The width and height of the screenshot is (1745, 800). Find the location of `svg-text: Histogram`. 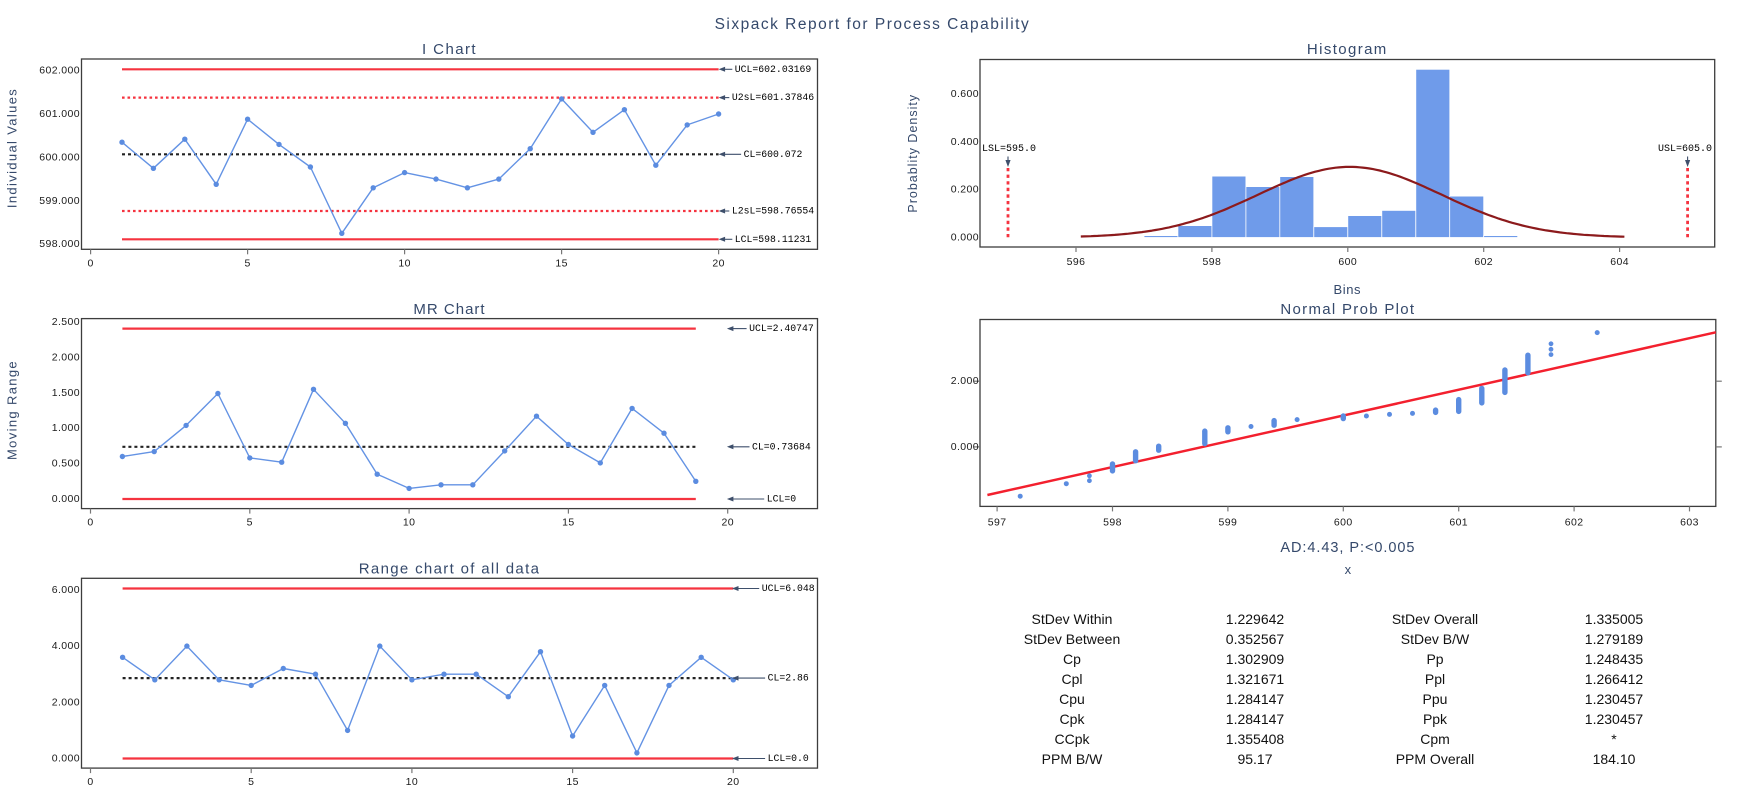

svg-text: Histogram is located at coordinates (1347, 49).